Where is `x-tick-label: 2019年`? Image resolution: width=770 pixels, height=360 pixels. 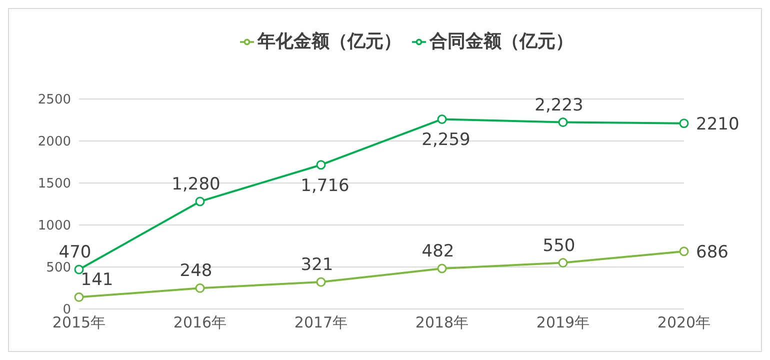
x-tick-label: 2019年 is located at coordinates (563, 323).